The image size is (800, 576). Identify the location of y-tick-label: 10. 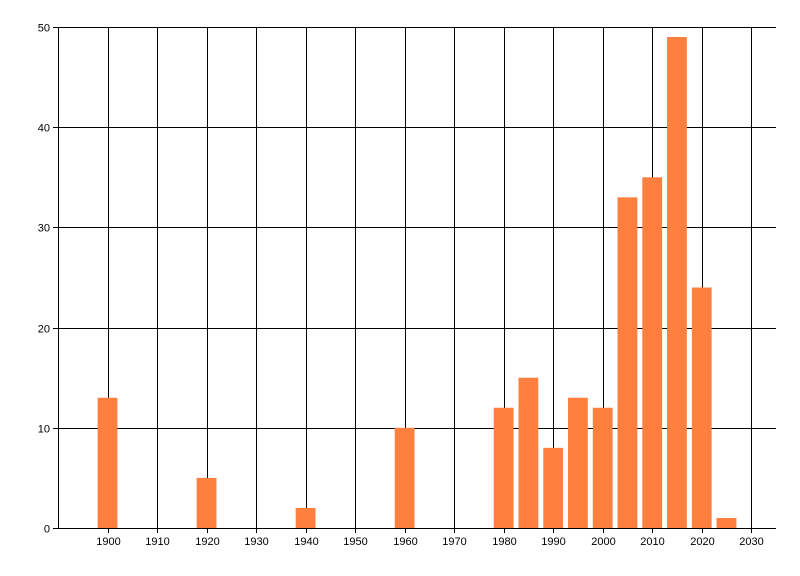
(44, 430).